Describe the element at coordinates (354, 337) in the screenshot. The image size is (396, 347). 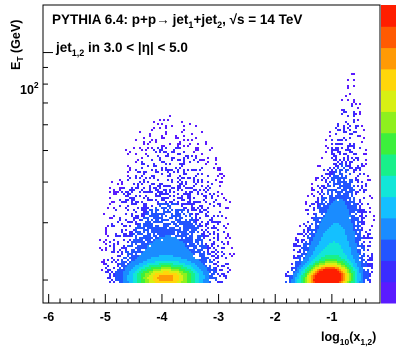
I see `x-label-open: (x` at that location.